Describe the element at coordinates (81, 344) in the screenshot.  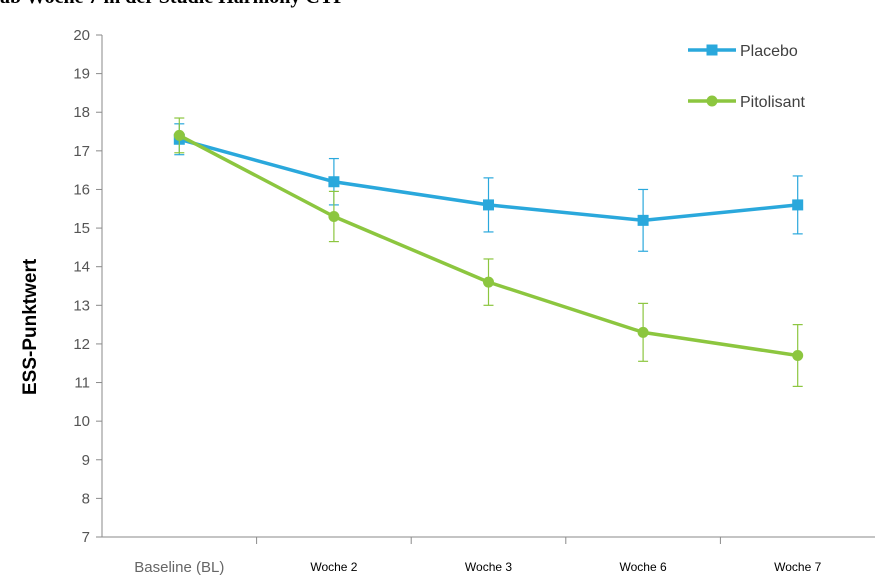
I see `y-tick-label: 12` at that location.